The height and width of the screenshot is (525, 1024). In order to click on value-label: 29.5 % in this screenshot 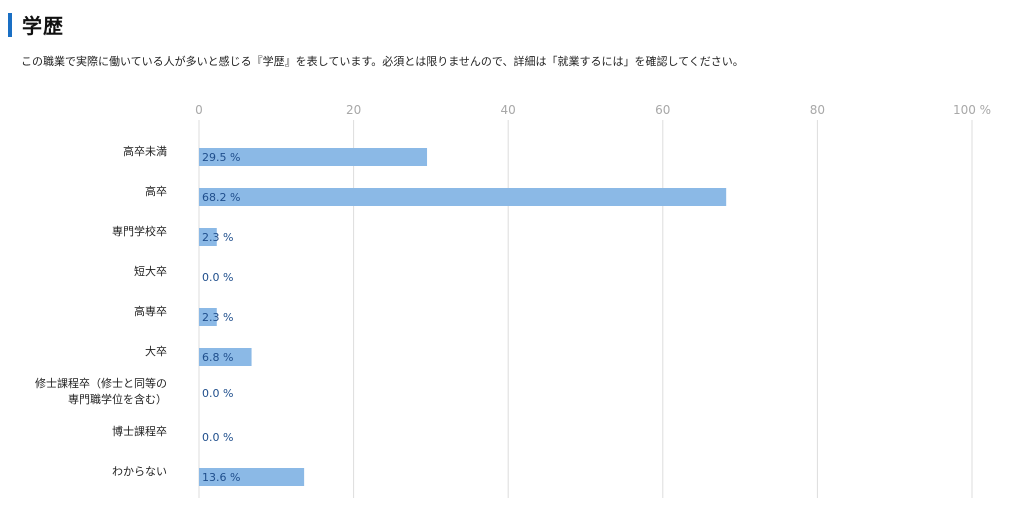, I will do `click(221, 157)`.